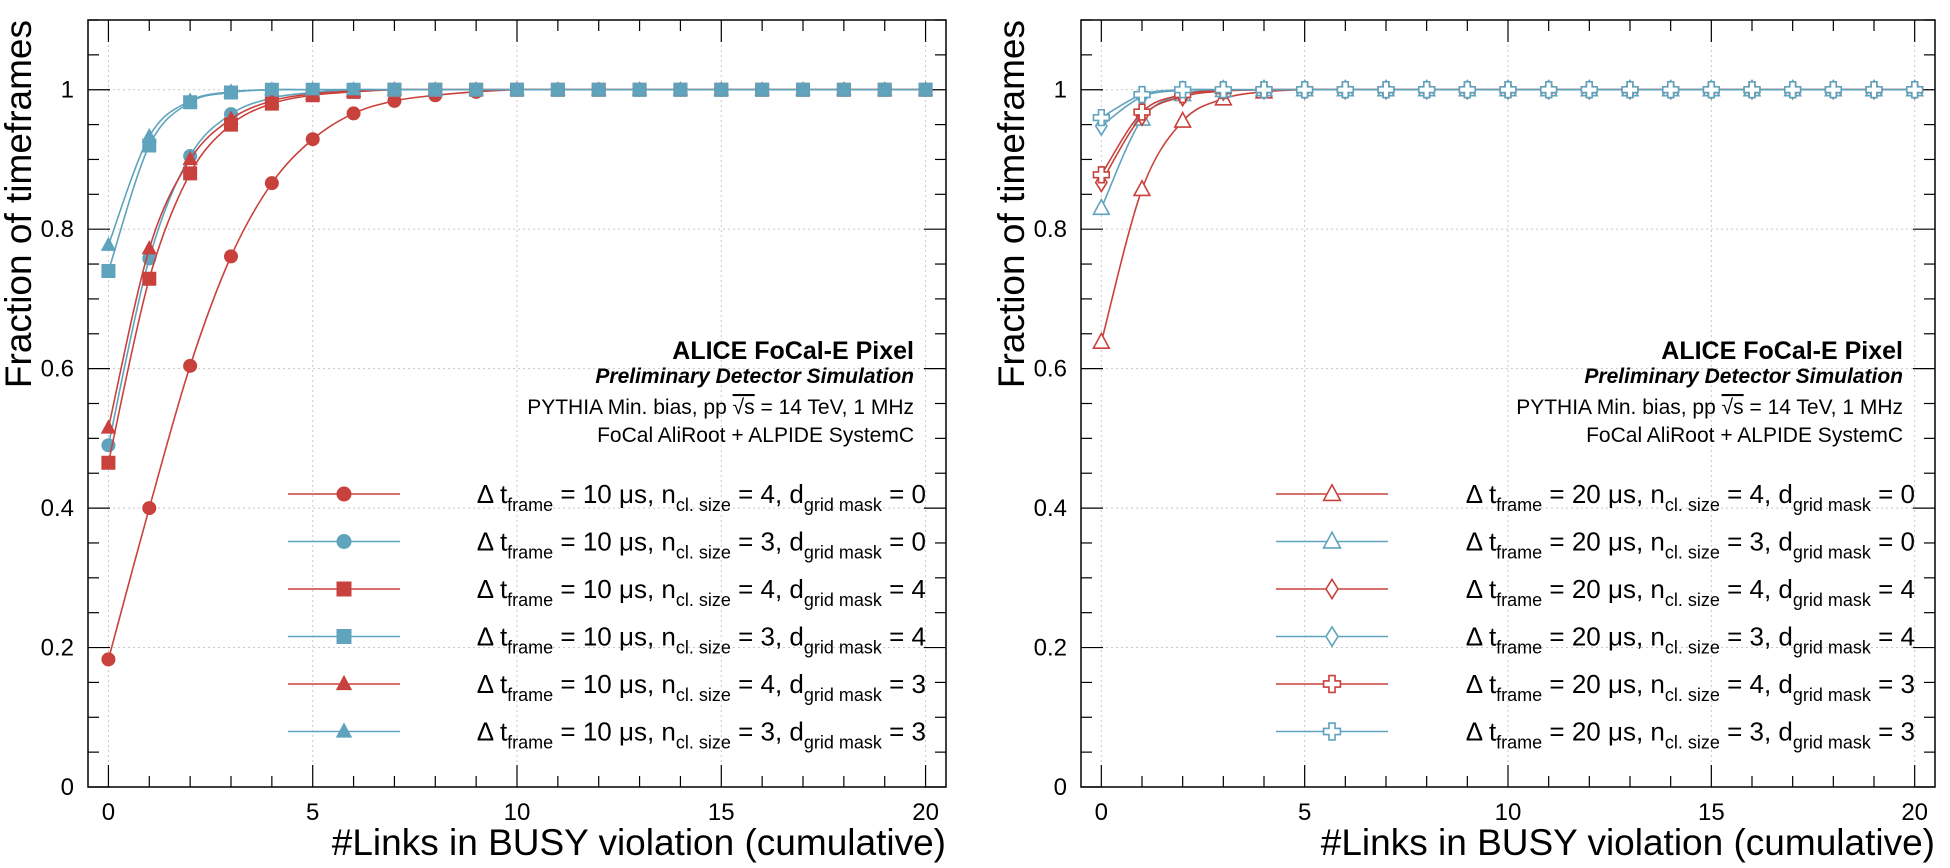  I want to click on legend-text: Δ t, so click(1481, 684).